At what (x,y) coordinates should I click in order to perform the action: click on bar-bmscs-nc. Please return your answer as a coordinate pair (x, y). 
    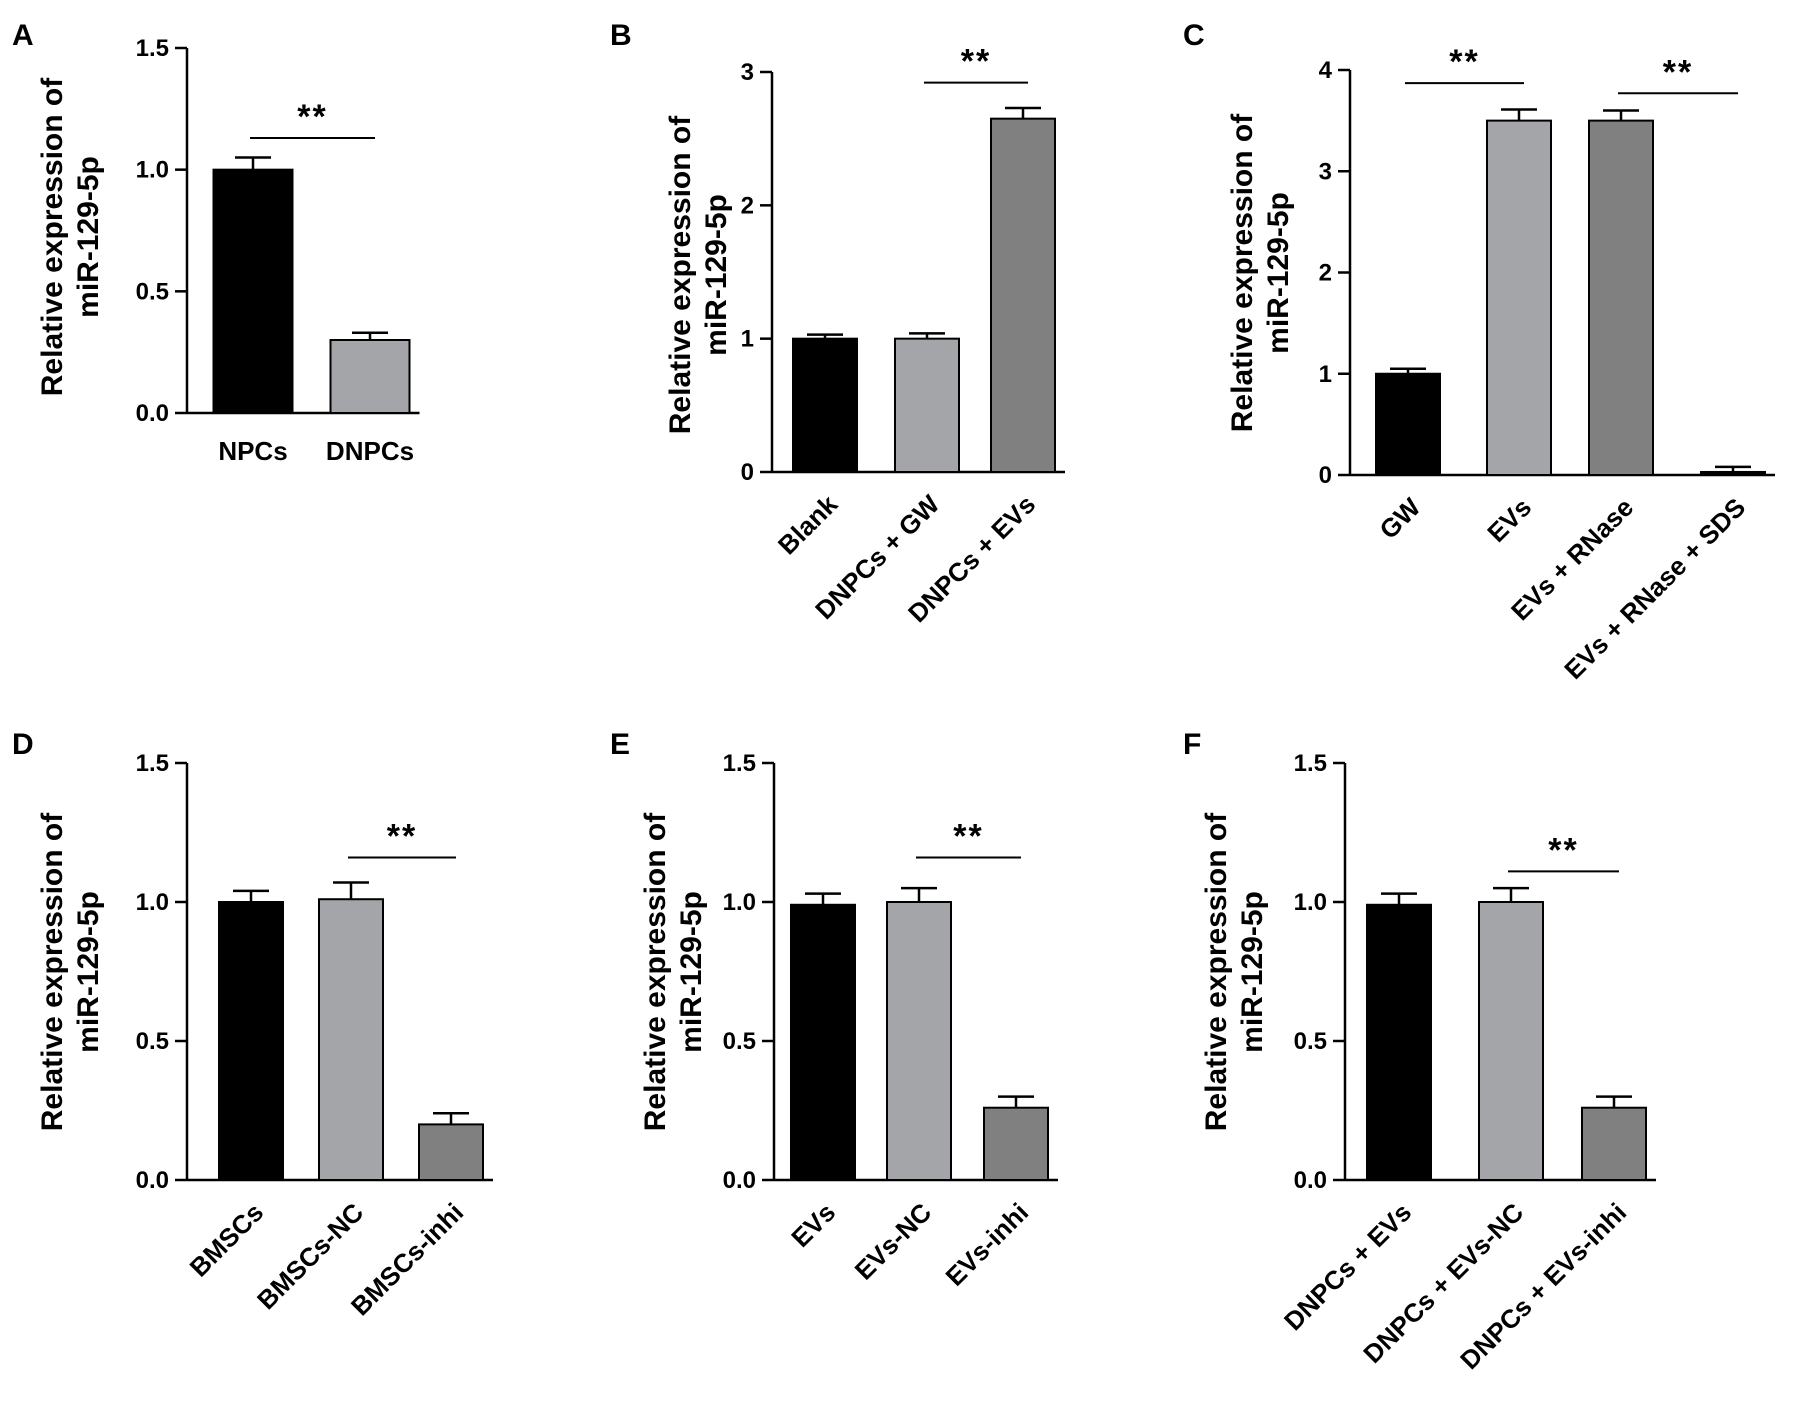
    Looking at the image, I should click on (351, 1039).